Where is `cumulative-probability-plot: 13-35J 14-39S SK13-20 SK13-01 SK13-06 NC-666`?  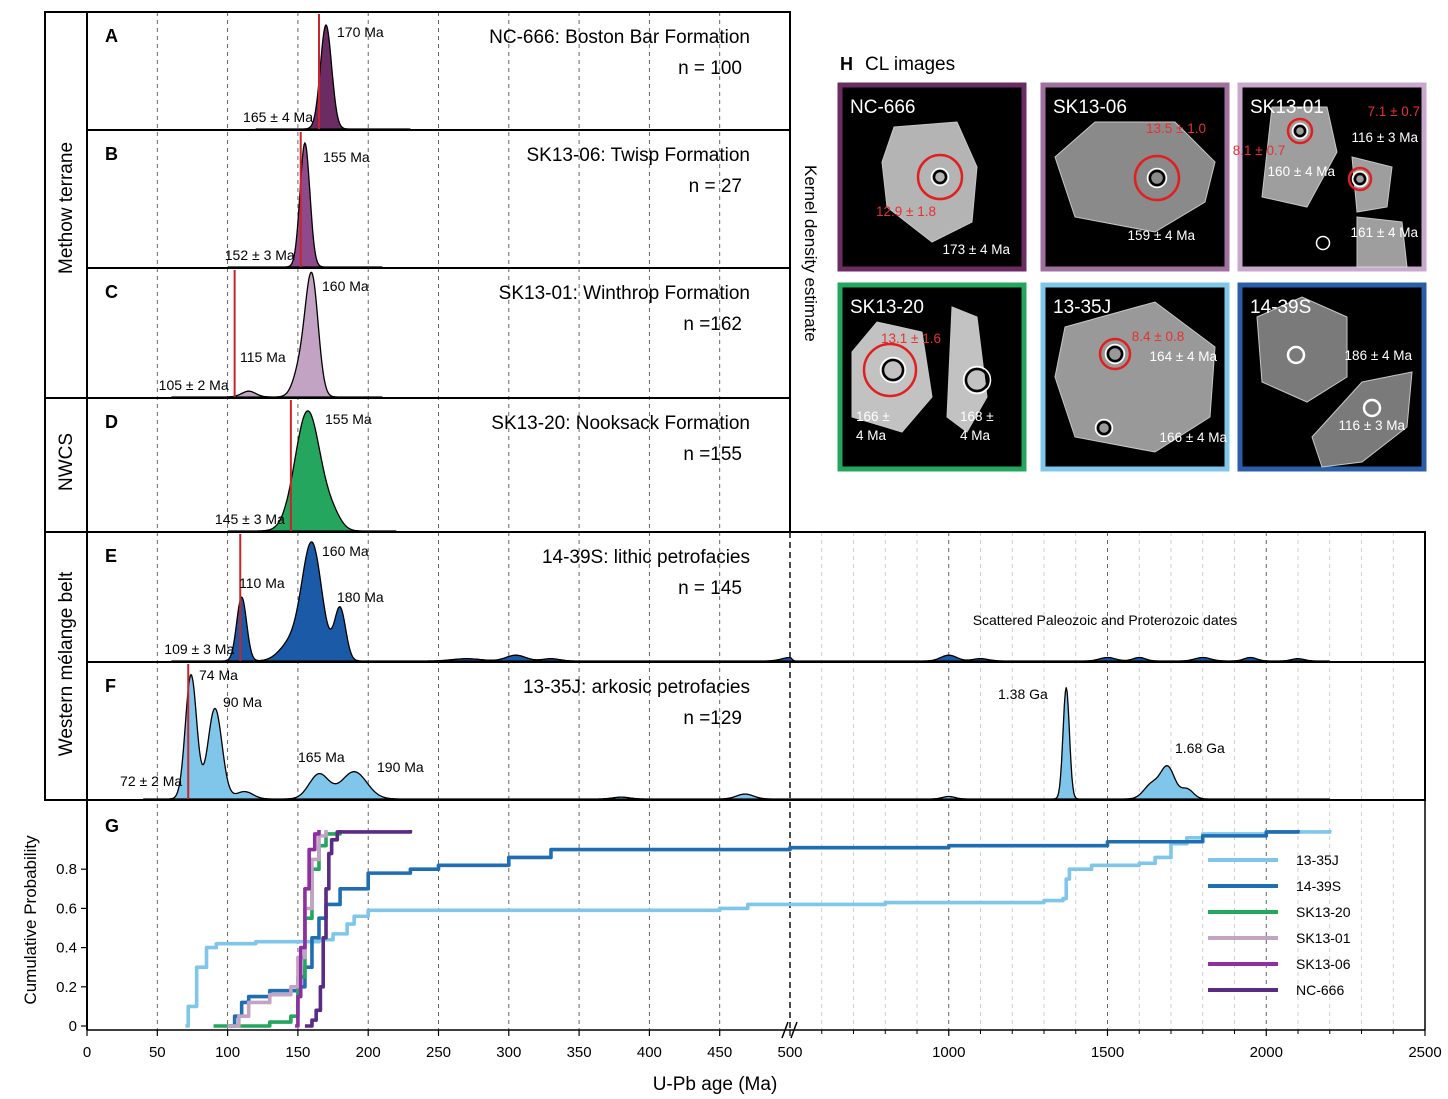 cumulative-probability-plot: 13-35J 14-39S SK13-20 SK13-01 SK13-06 NC-666 is located at coordinates (768, 929).